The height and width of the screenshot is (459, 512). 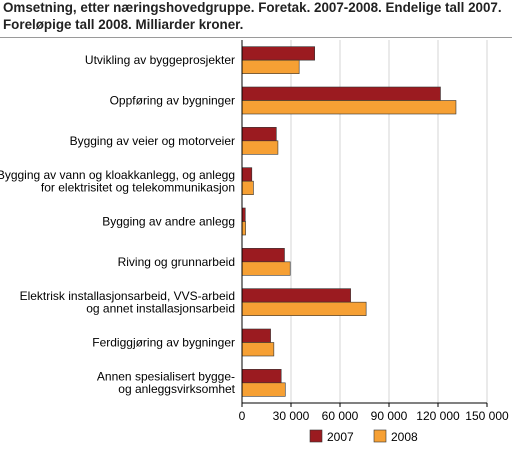 I want to click on category-label: og annet installasjonsarbeid, so click(x=160, y=308).